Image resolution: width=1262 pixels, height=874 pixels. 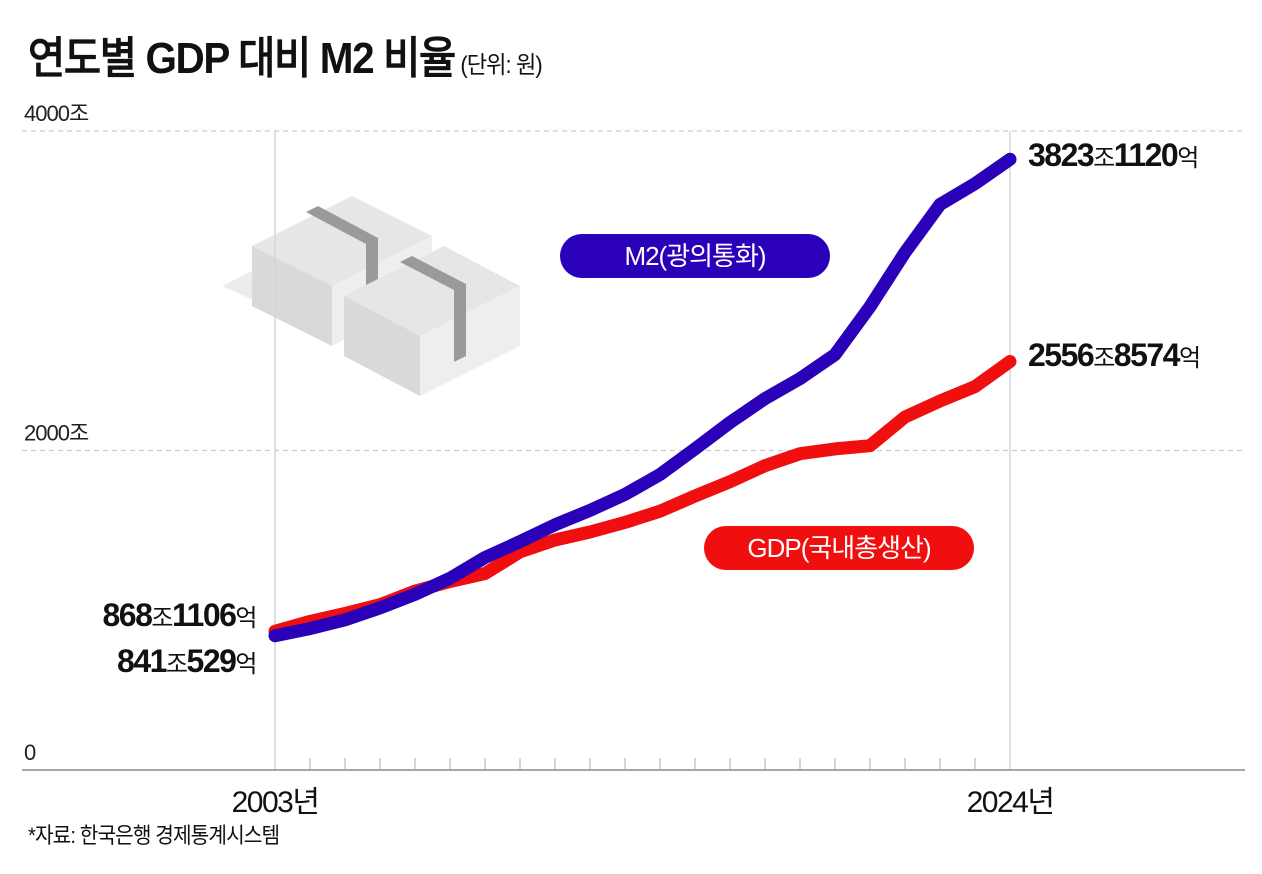 What do you see at coordinates (1113, 155) in the screenshot?
I see `end-label-m2: 3823조1120억` at bounding box center [1113, 155].